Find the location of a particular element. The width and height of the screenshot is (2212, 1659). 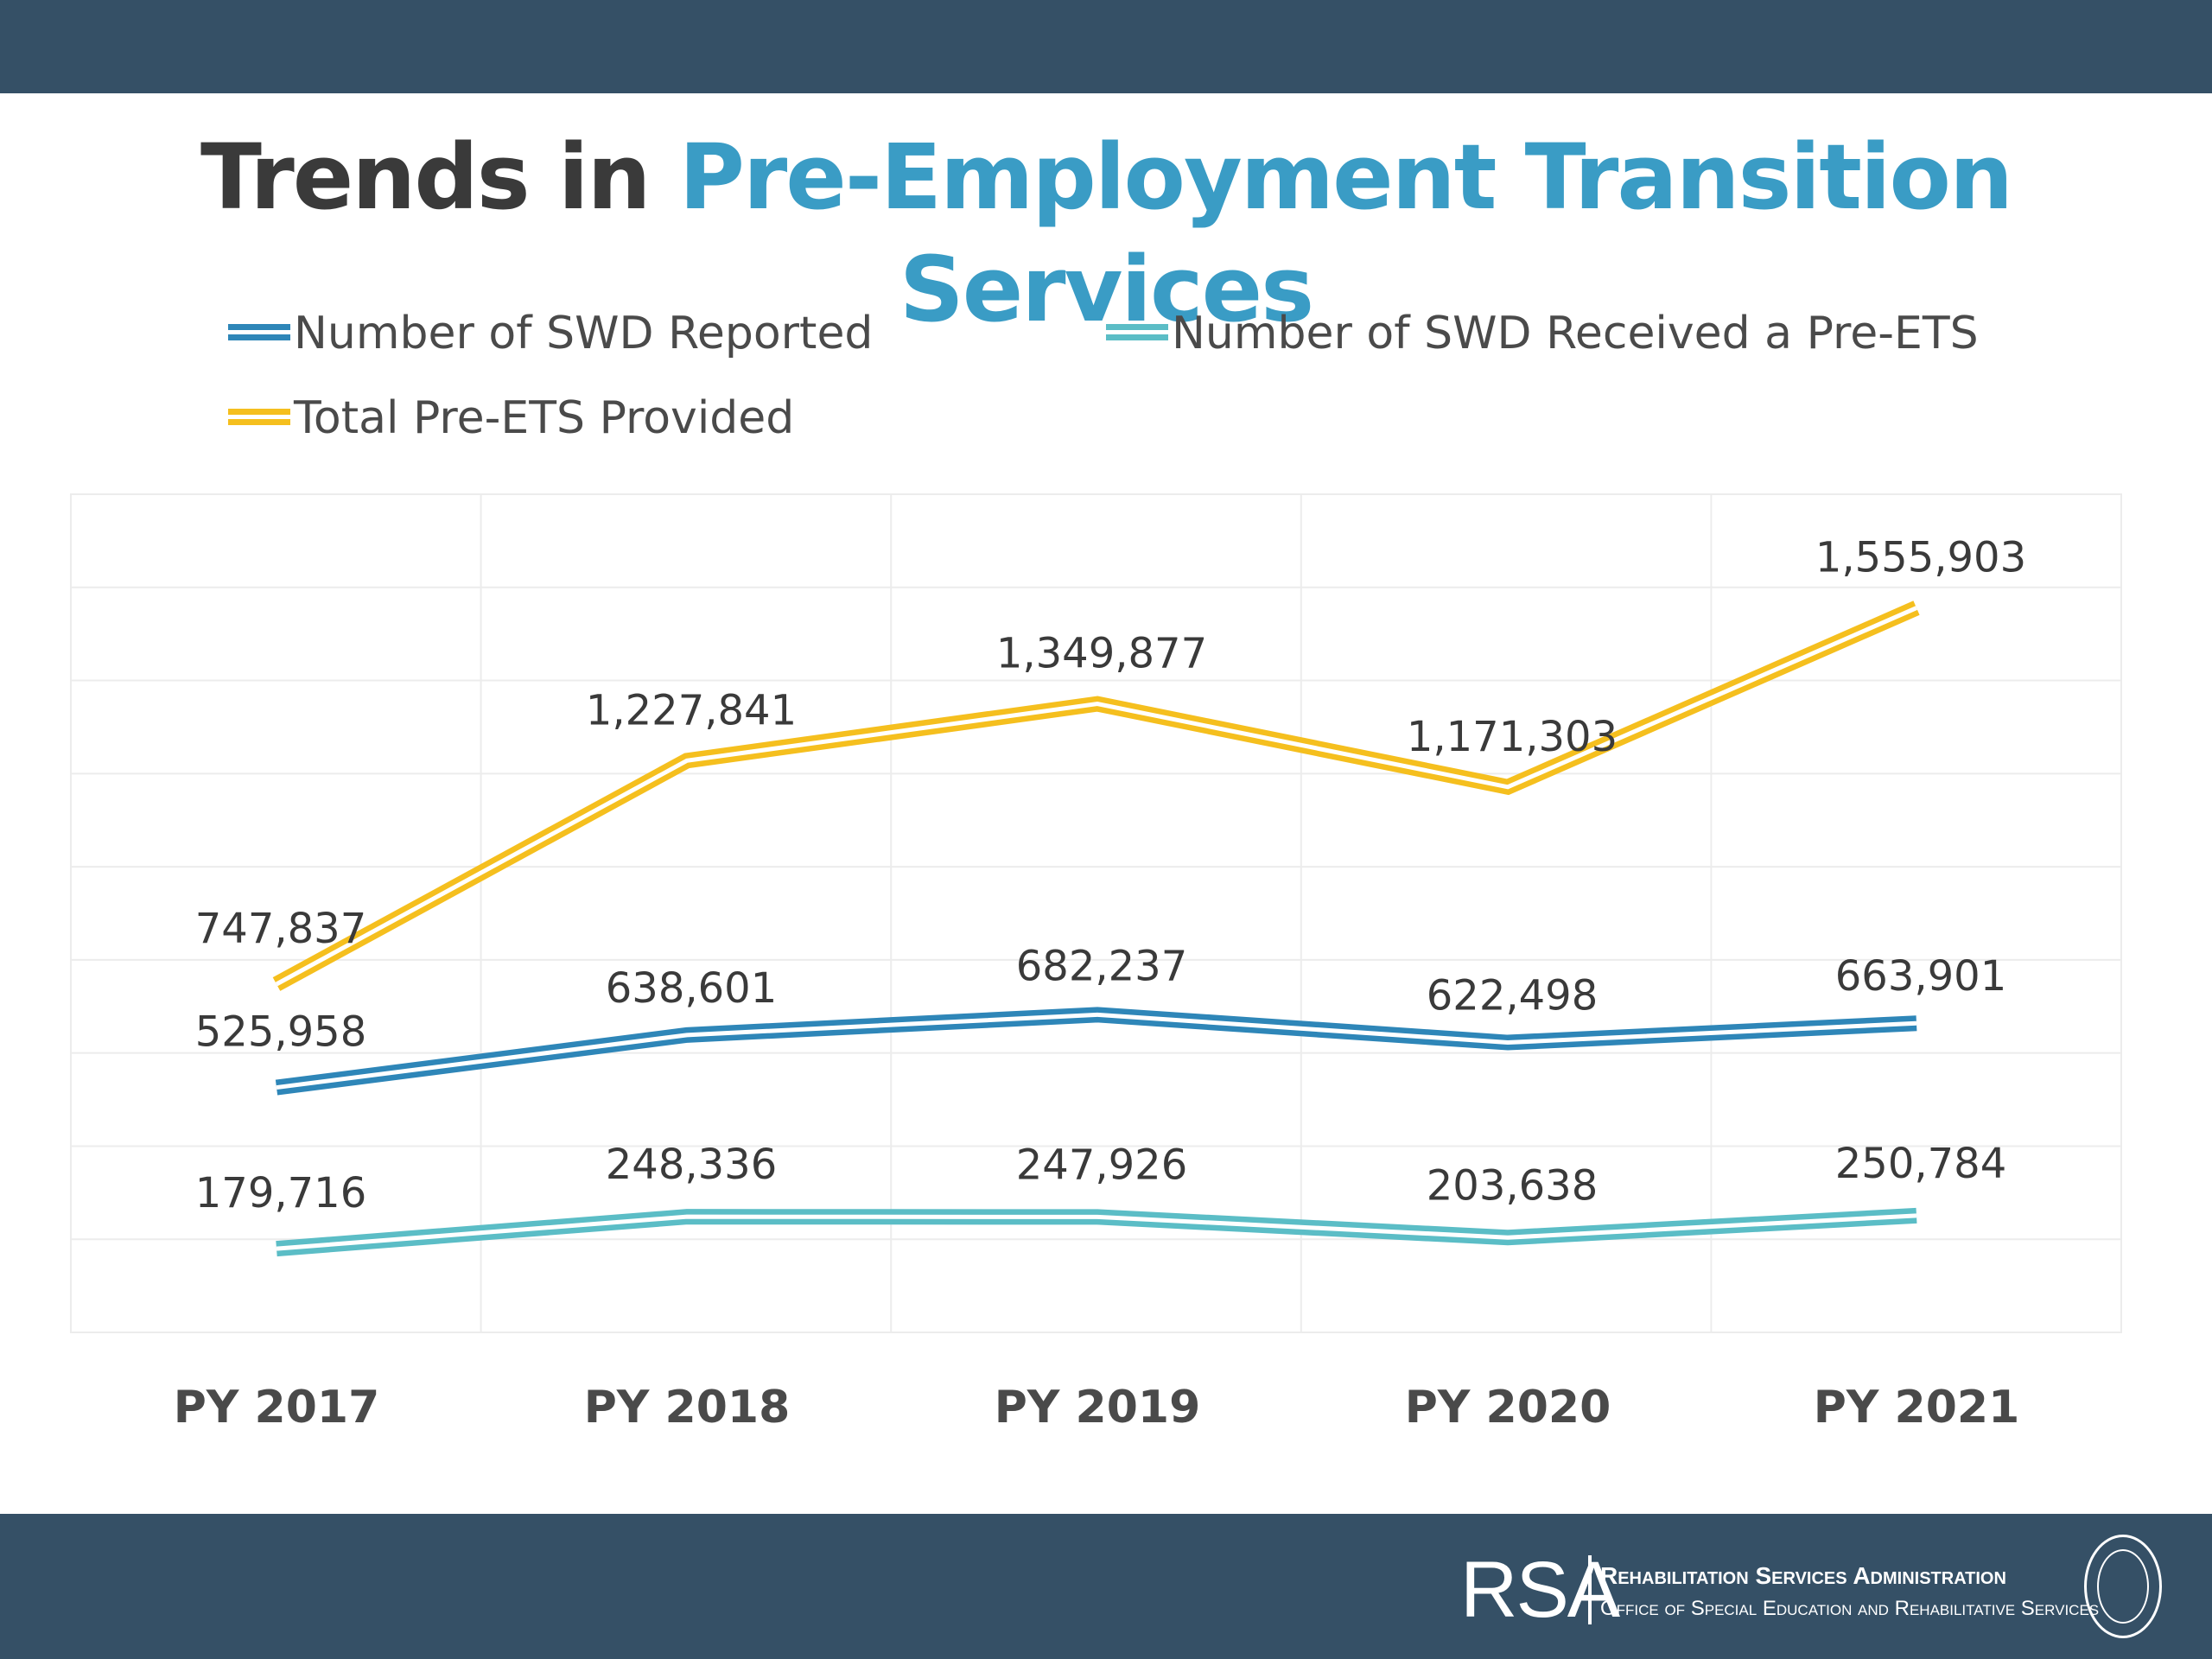

data-label-total: 1,555,903 is located at coordinates (1920, 558).